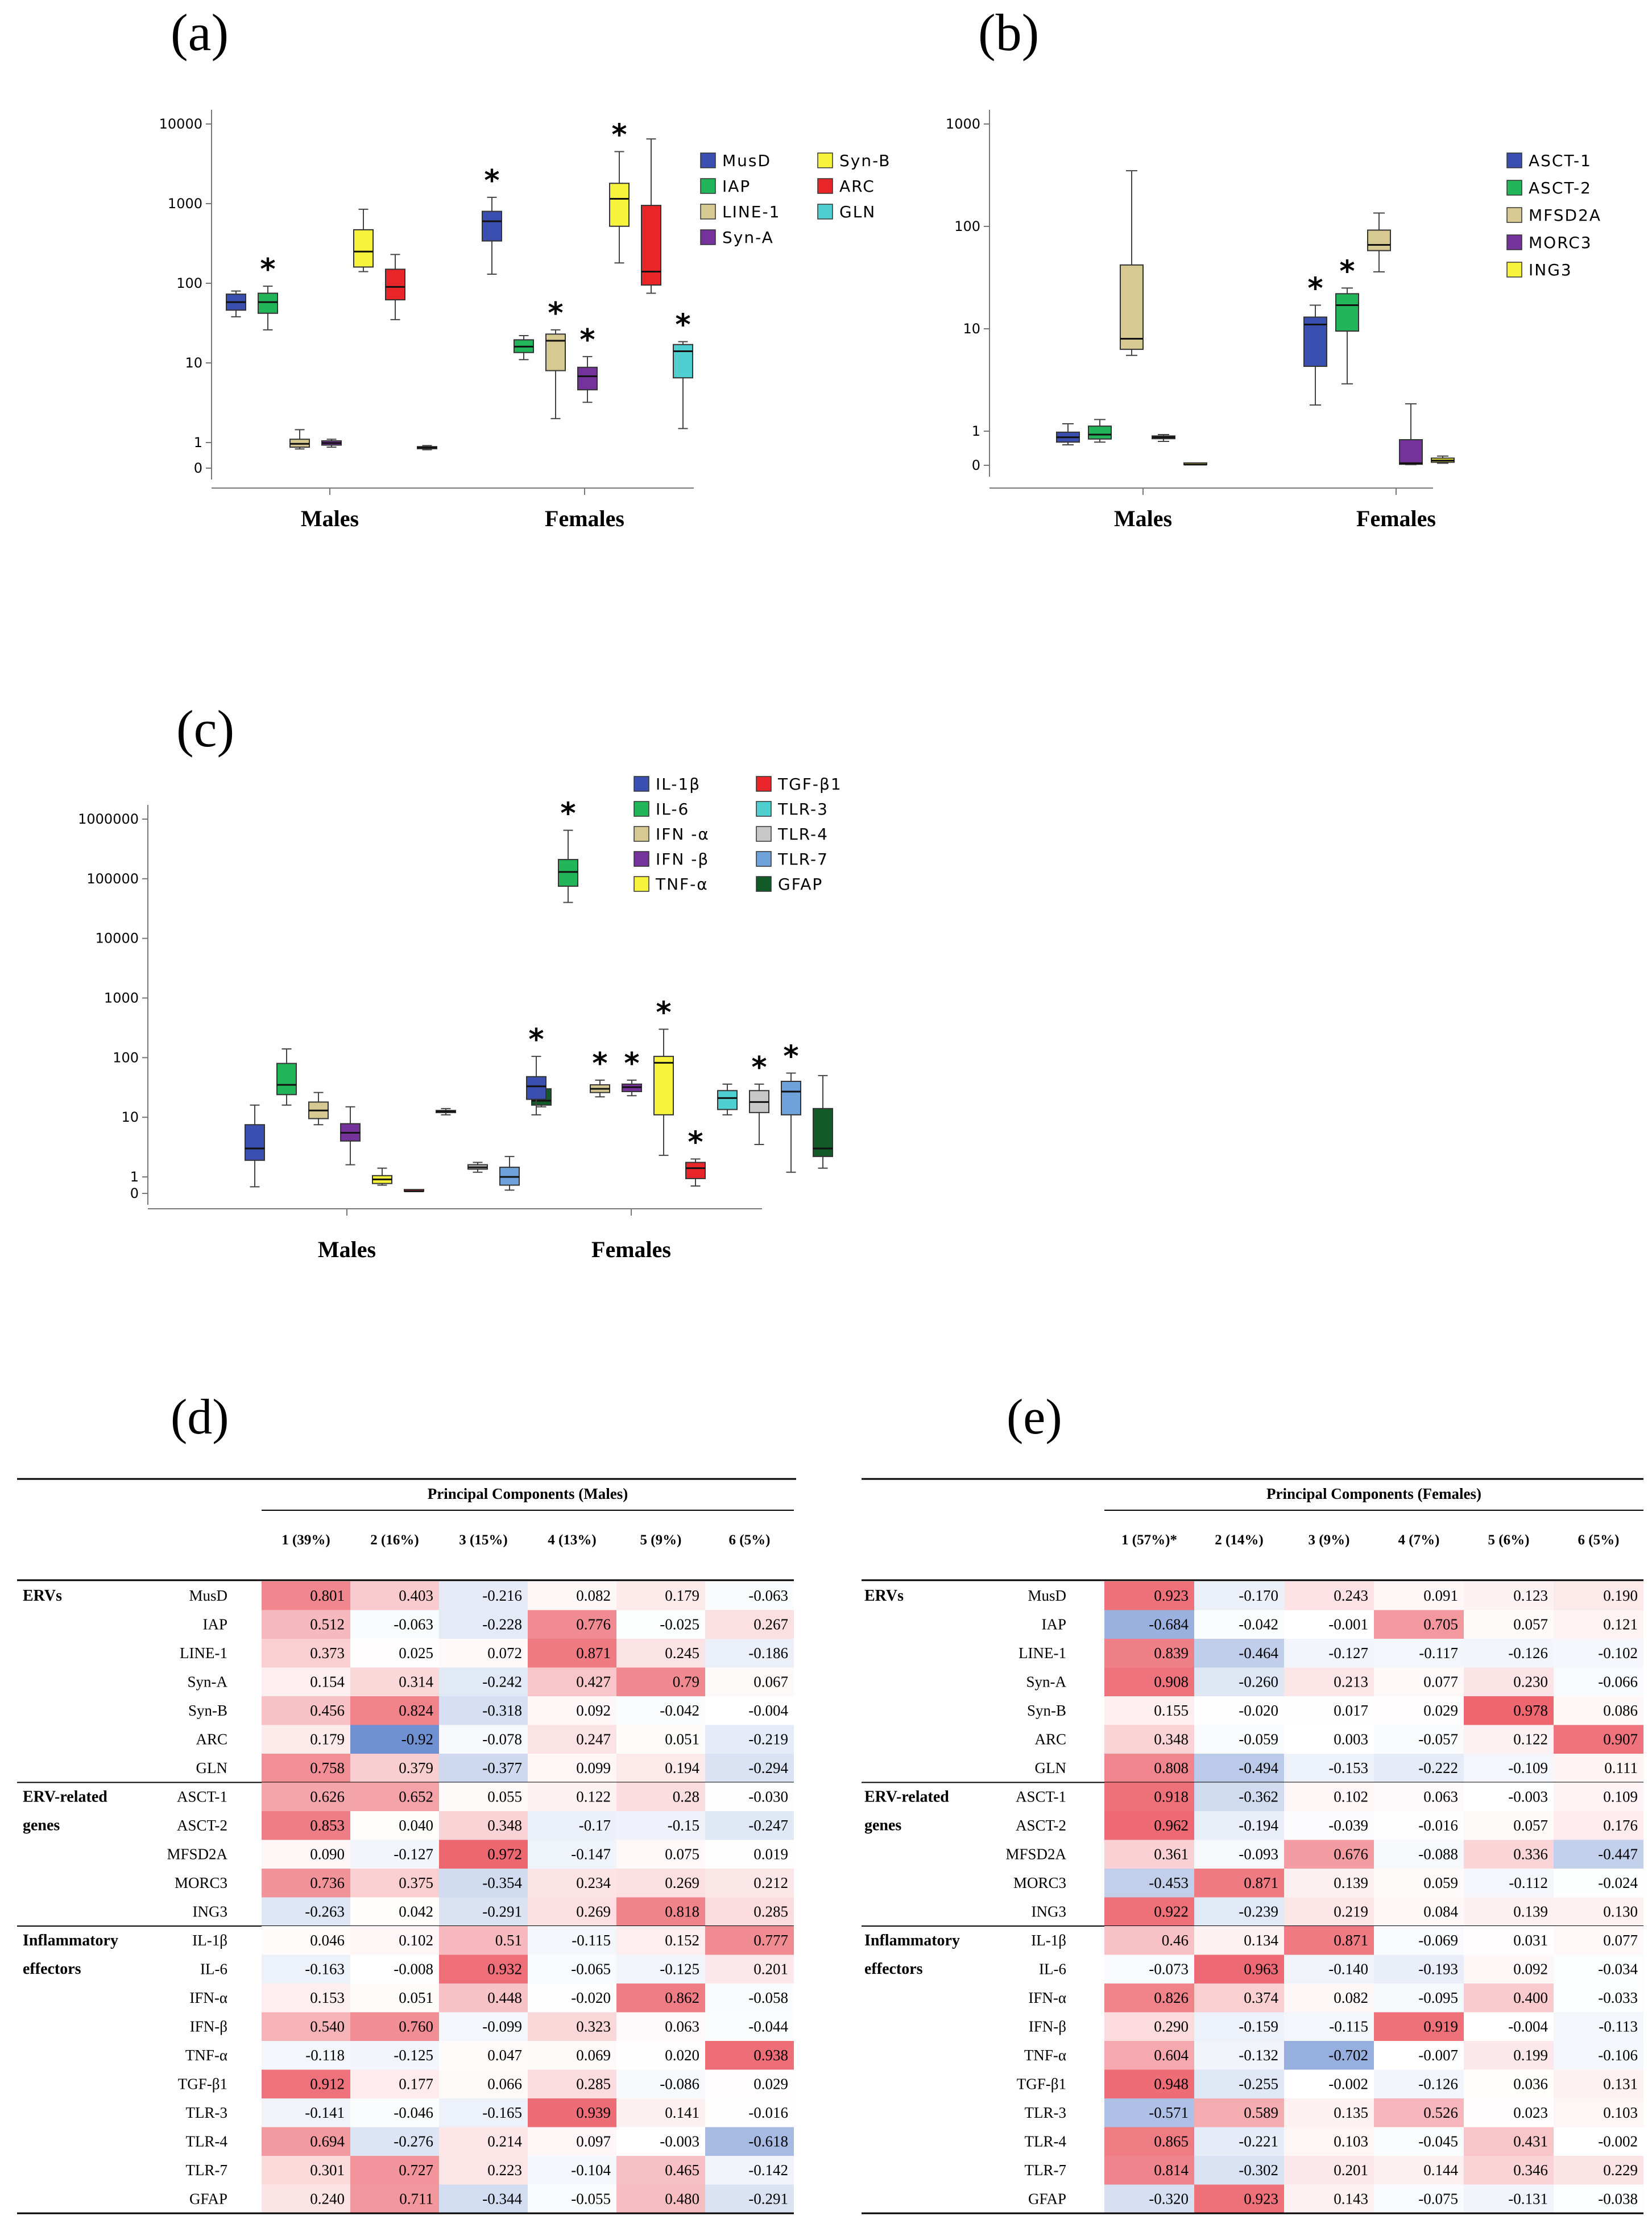 Image resolution: width=1652 pixels, height=2219 pixels. What do you see at coordinates (751, 212) in the screenshot?
I see `legend-label: LINE-1` at bounding box center [751, 212].